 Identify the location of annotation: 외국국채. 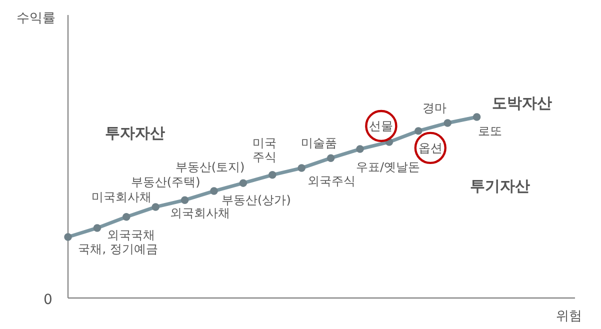
(131, 235).